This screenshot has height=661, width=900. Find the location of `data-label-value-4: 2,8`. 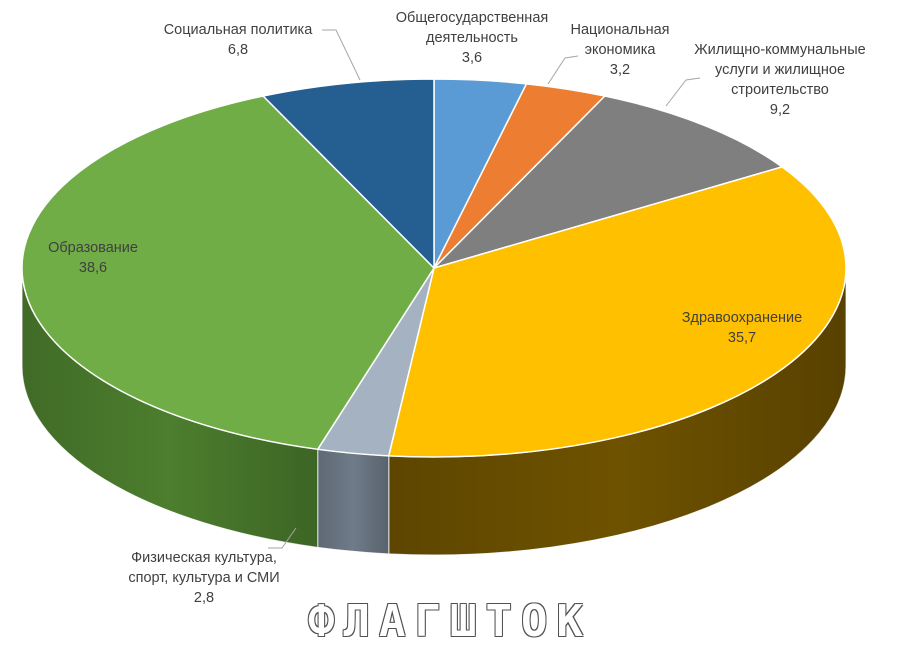

data-label-value-4: 2,8 is located at coordinates (204, 598).